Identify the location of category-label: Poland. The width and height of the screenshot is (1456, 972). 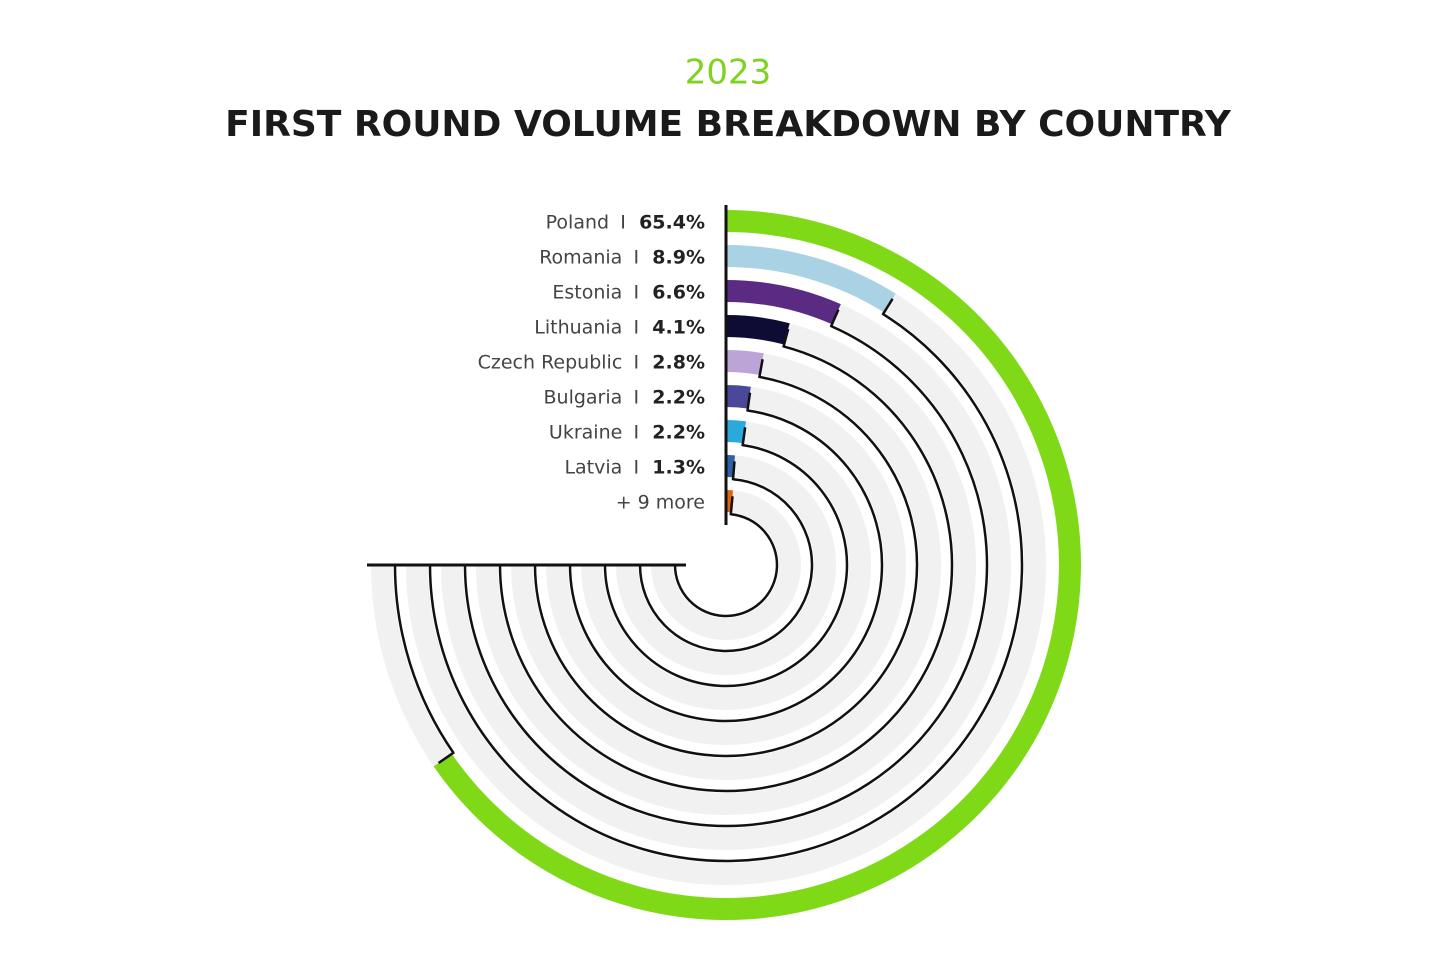
(577, 223).